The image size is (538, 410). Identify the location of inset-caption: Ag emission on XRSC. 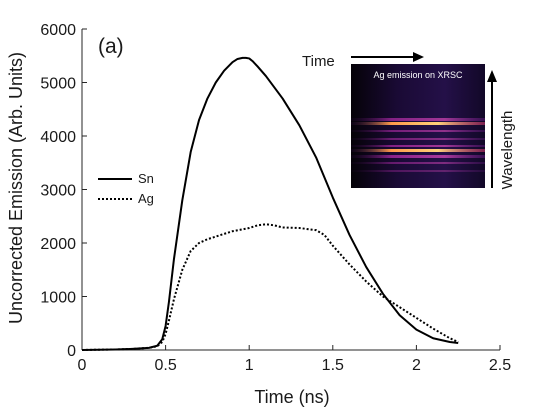
(418, 75).